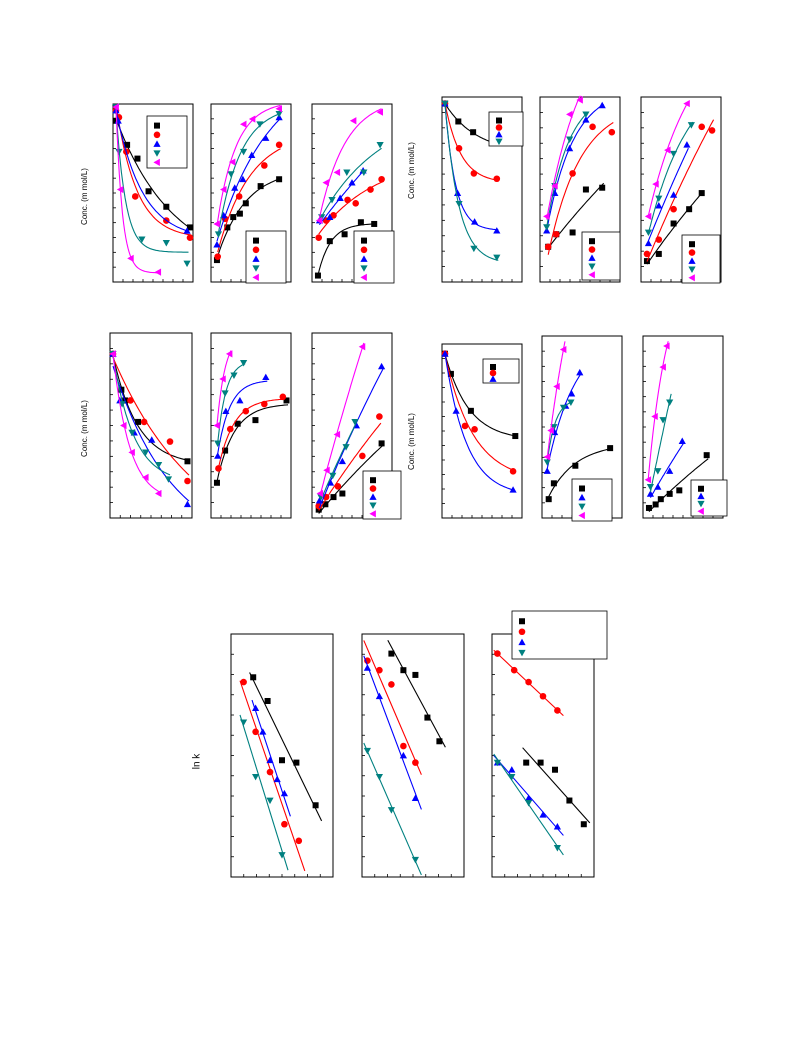 The image size is (793, 1057). Describe the element at coordinates (84, 196) in the screenshot. I see `conc-ylabel-r1-left: Conc. (m mol/L)` at that location.